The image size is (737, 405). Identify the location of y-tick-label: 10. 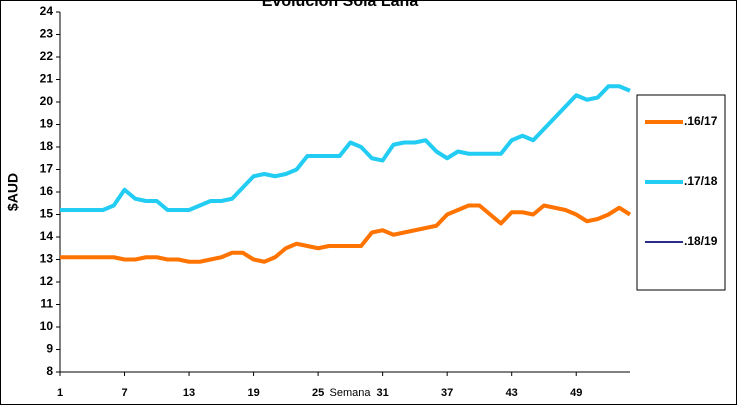
(47, 326).